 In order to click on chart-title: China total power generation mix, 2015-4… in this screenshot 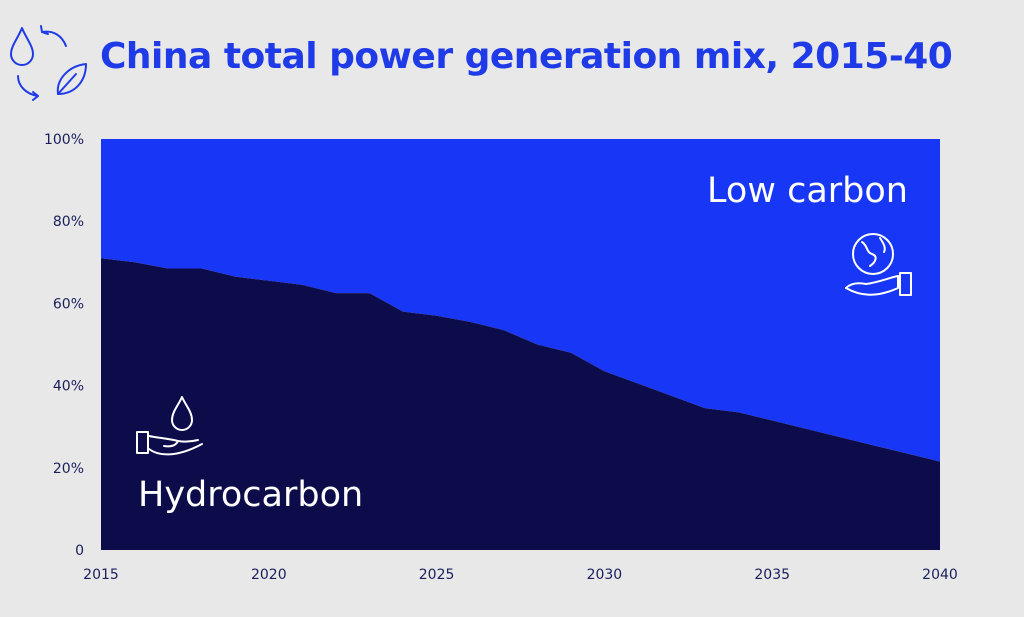, I will do `click(526, 56)`.